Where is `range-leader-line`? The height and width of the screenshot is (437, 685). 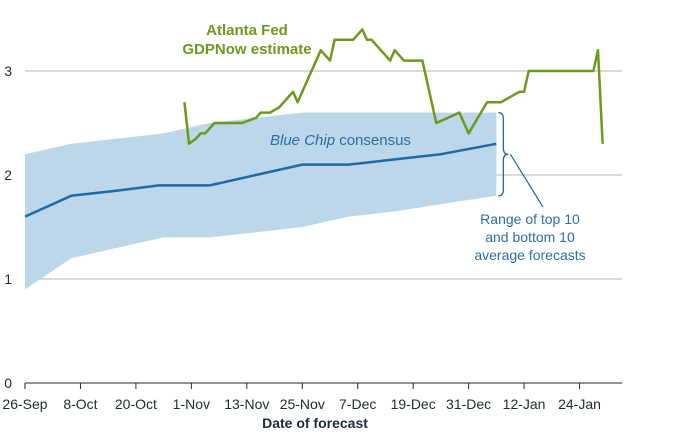
range-leader-line is located at coordinates (526, 180).